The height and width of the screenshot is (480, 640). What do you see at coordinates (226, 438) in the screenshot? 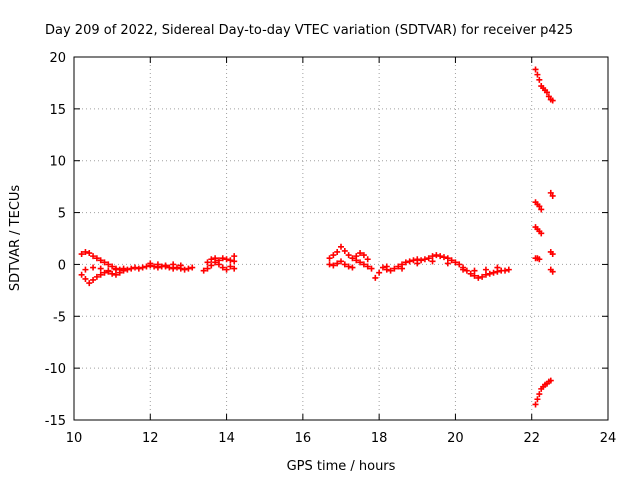
I see `x-tick-label: 14` at bounding box center [226, 438].